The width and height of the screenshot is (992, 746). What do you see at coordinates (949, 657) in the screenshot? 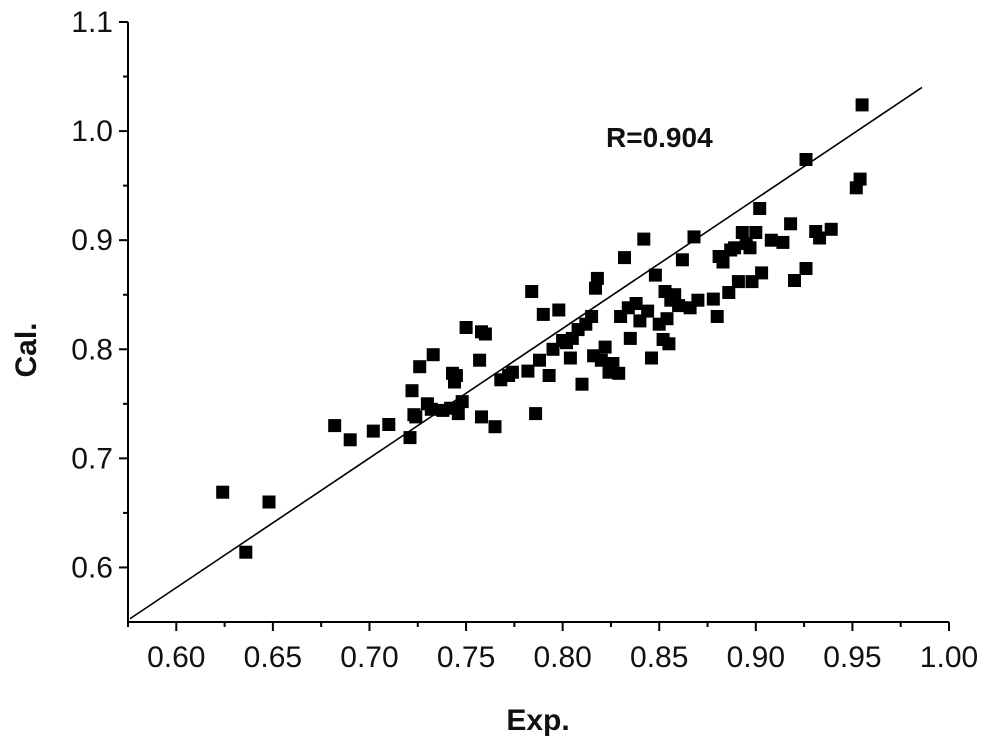
I see `x-tick-label: 1.00` at bounding box center [949, 657].